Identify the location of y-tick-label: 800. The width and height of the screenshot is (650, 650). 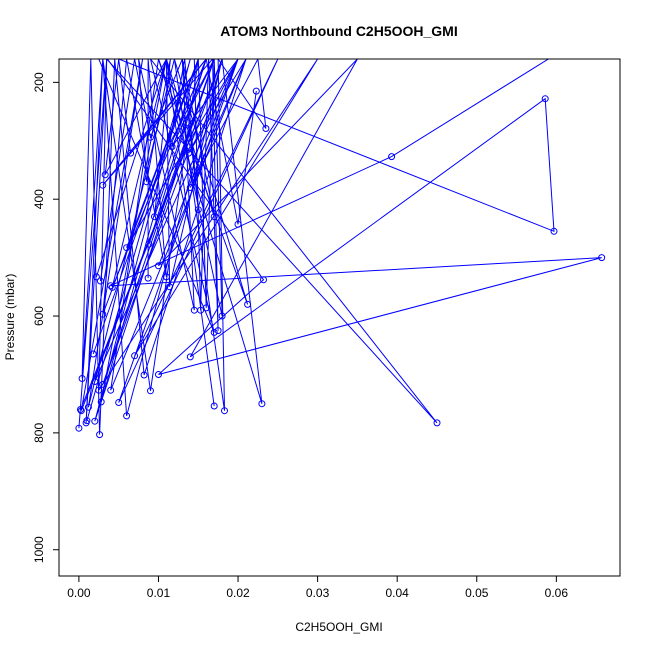
(39, 433).